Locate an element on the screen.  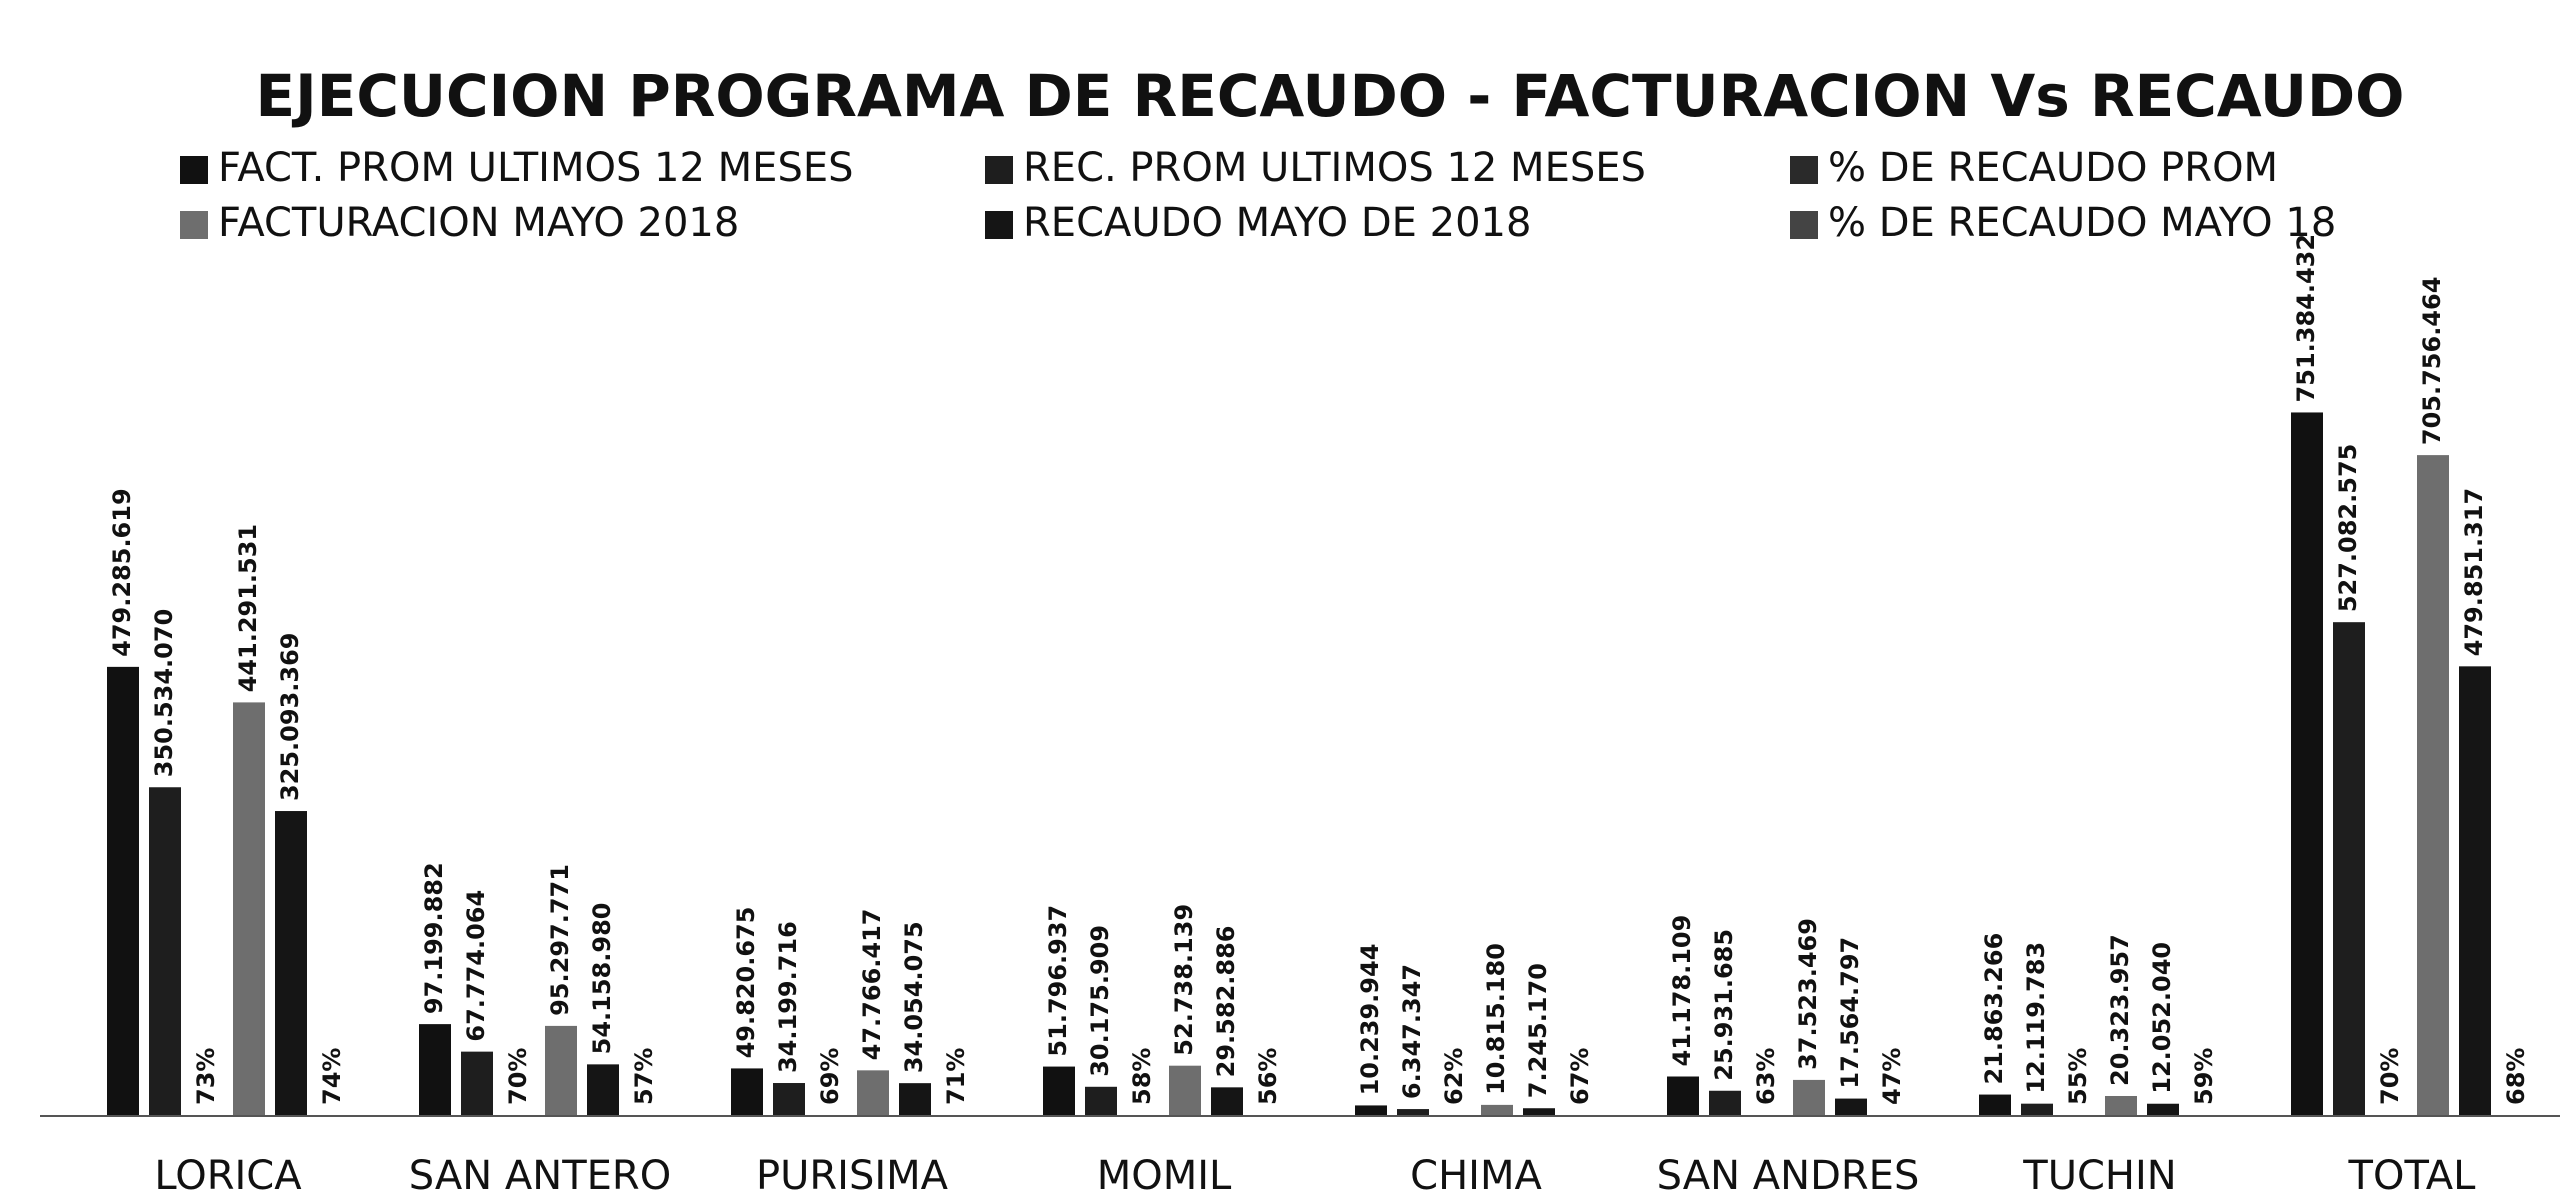
value-label: 63% is located at coordinates (1766, 1076).